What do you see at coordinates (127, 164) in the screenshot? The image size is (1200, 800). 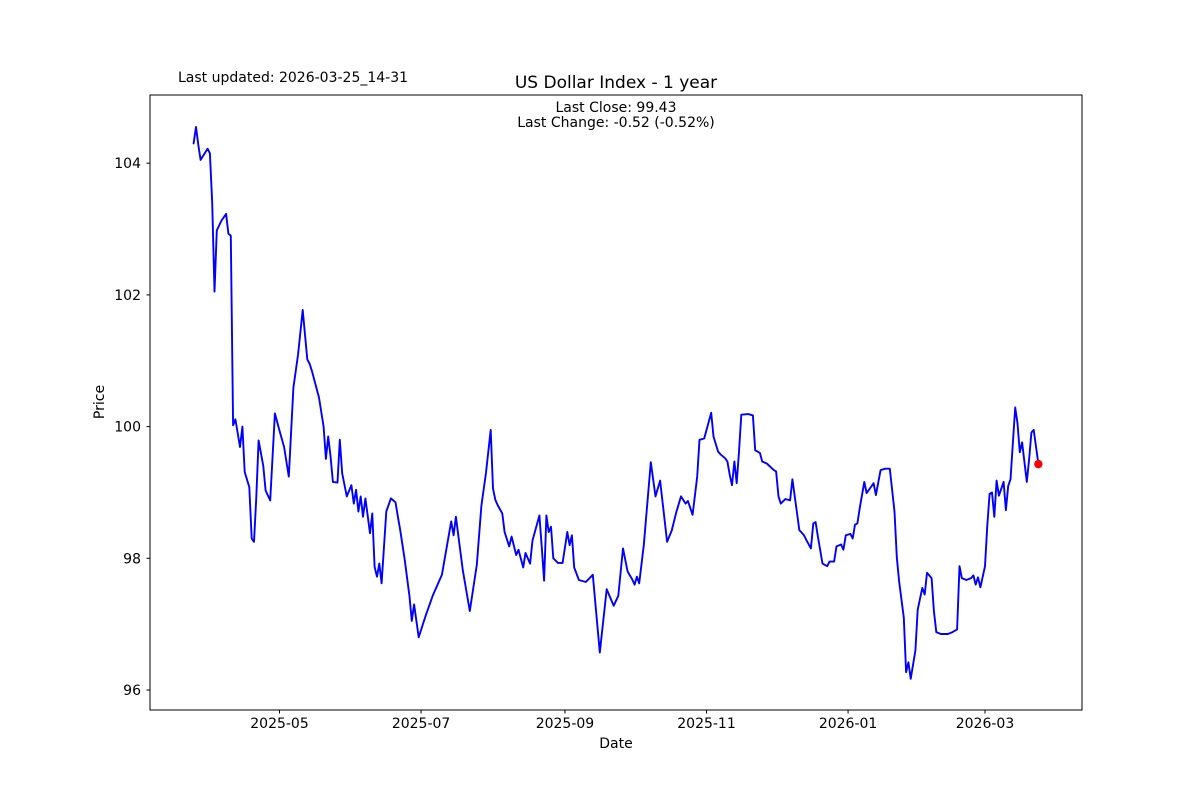 I see `y-tick-label: 104` at bounding box center [127, 164].